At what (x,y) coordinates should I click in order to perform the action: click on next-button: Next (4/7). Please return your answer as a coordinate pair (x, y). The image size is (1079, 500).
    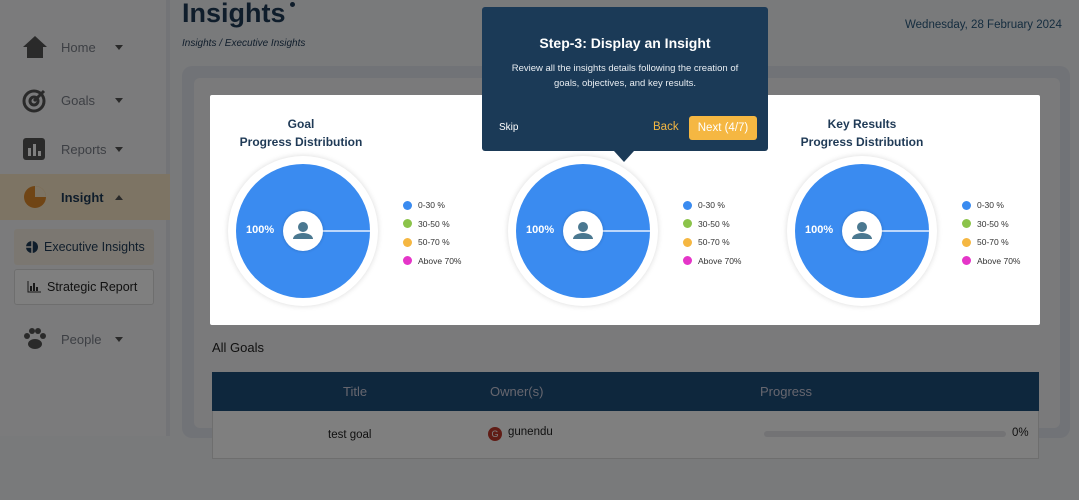
    Looking at the image, I should click on (723, 128).